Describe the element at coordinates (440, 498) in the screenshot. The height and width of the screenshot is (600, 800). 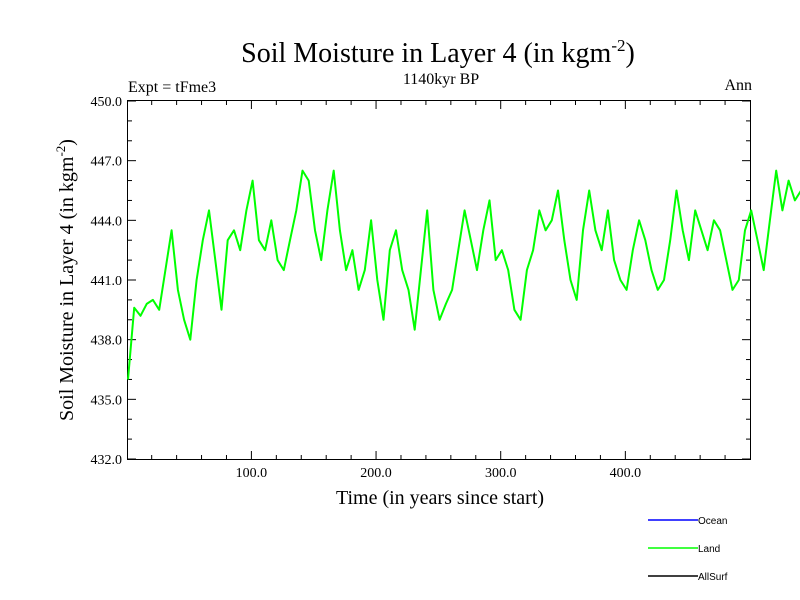
I see `x-axis-label: Time (in years since start)` at that location.